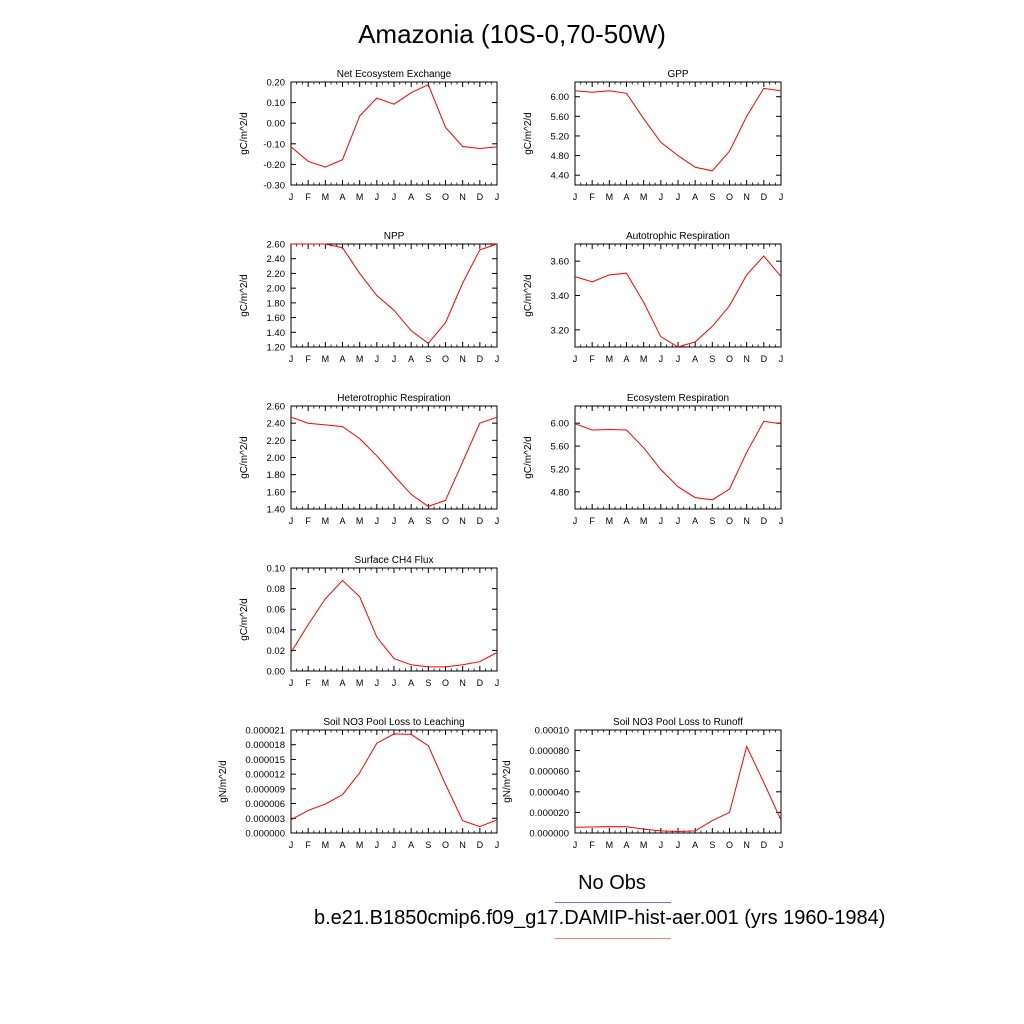  I want to click on panel-title: Surface CH4 Flux, so click(394, 560).